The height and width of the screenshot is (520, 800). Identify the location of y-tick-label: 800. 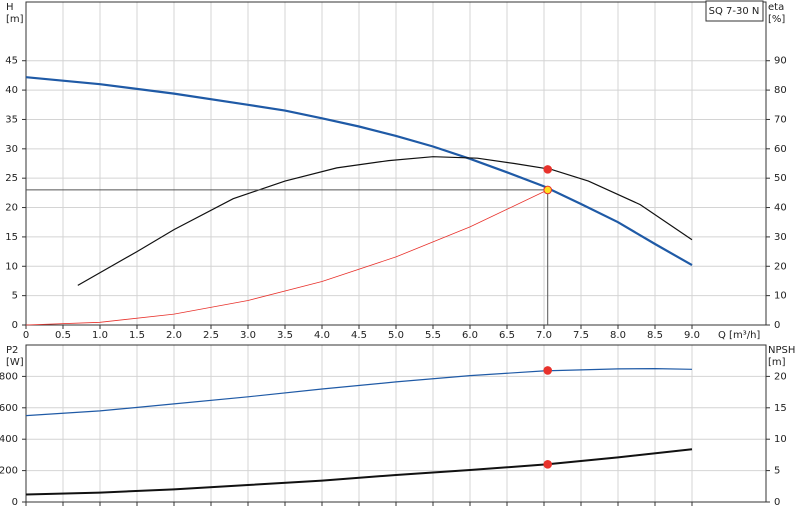
(9, 376).